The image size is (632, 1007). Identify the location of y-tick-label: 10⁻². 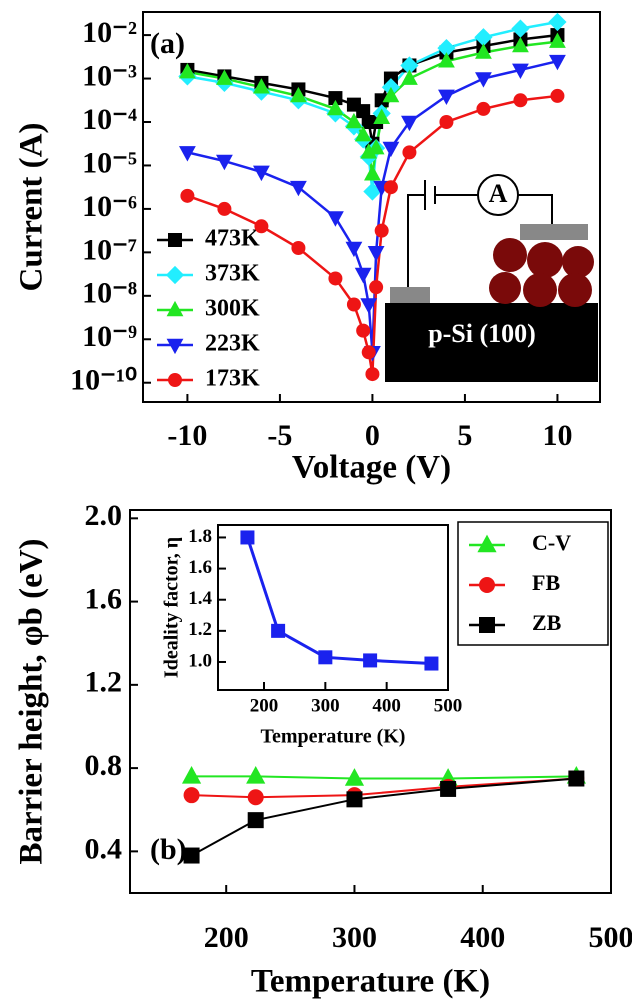
(109, 32).